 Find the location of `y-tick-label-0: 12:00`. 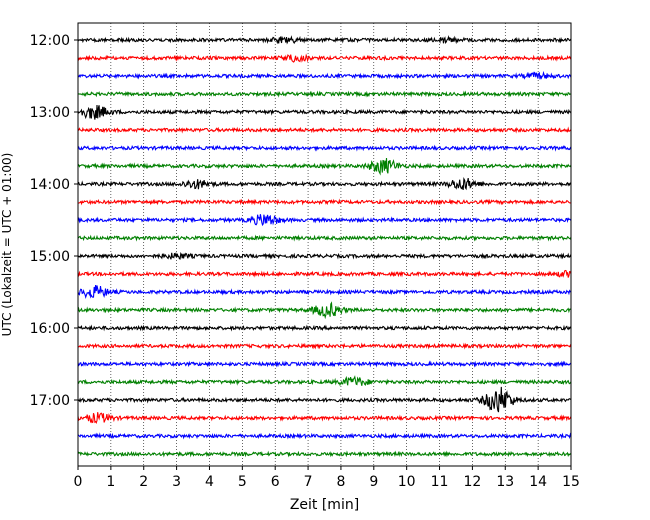

y-tick-label-0: 12:00 is located at coordinates (50, 41).